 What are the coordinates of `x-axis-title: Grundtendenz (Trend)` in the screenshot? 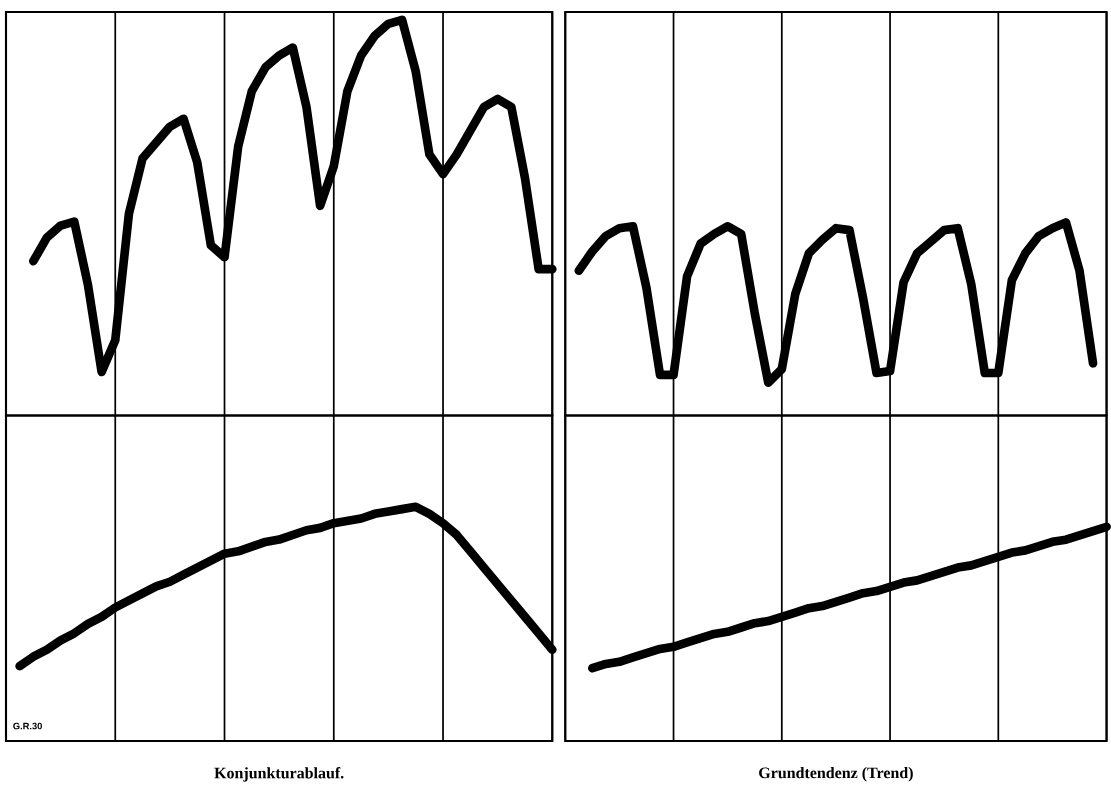 It's located at (836, 774).